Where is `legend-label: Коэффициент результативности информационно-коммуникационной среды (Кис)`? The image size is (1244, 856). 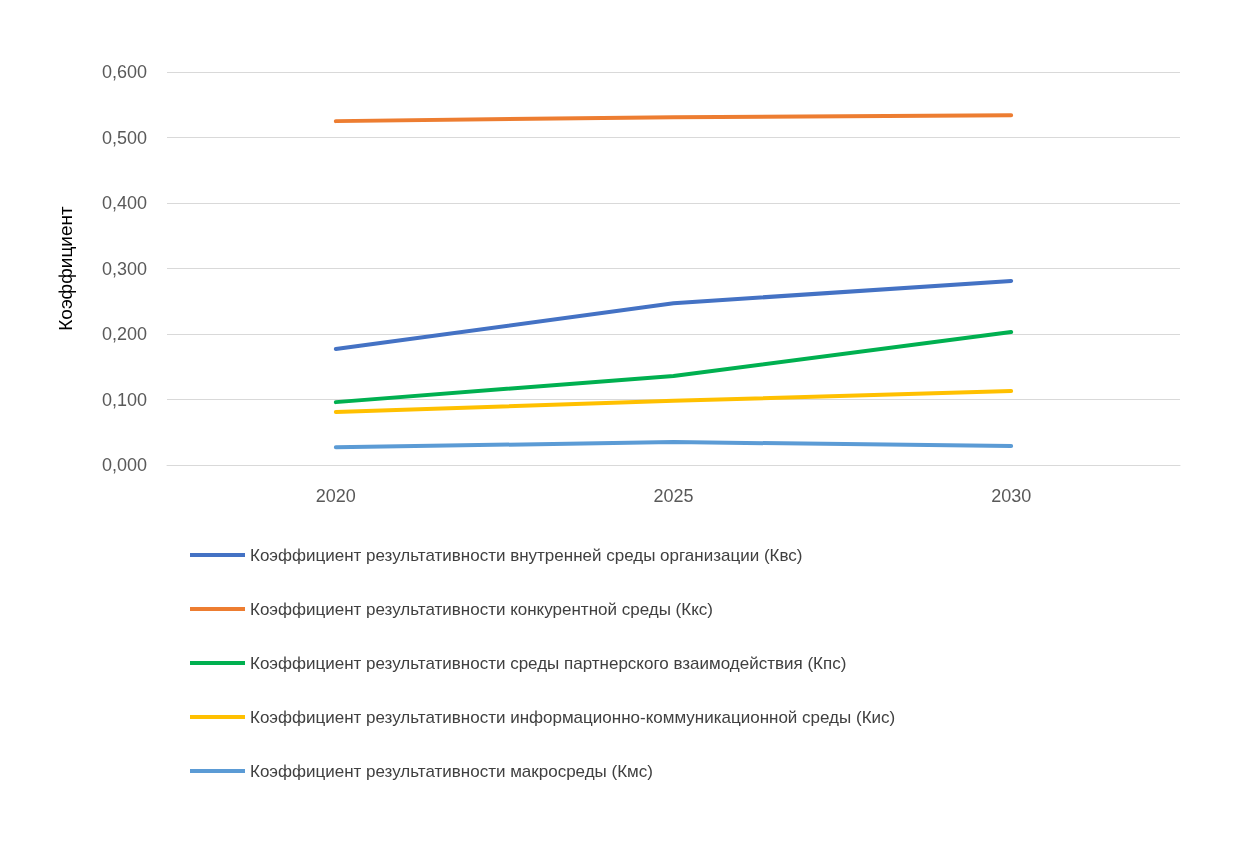 legend-label: Коэффициент результативности информационно-коммуникационной среды (Кис) is located at coordinates (573, 717).